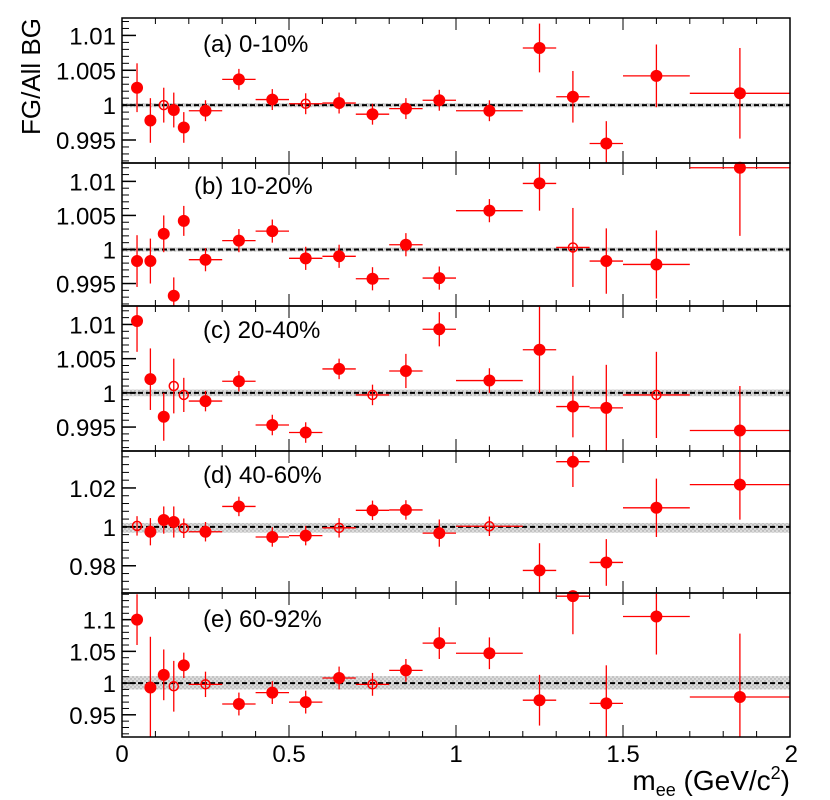  What do you see at coordinates (262, 475) in the screenshot?
I see `panel-label: (d) 40-60%` at bounding box center [262, 475].